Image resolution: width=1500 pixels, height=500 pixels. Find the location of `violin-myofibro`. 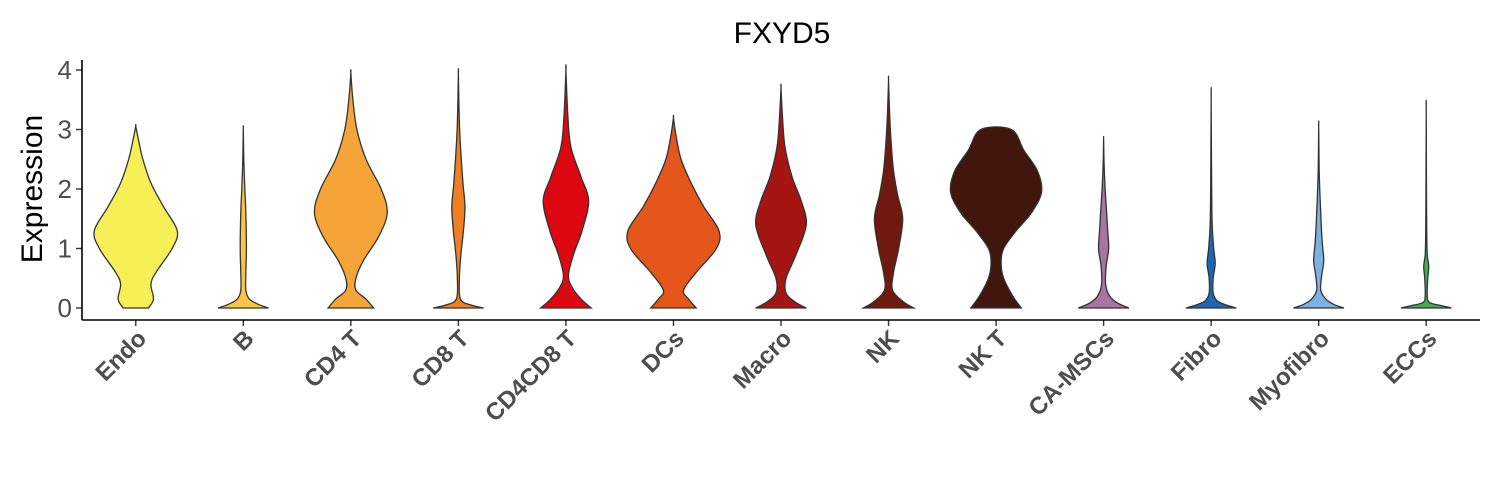

violin-myofibro is located at coordinates (1319, 214).